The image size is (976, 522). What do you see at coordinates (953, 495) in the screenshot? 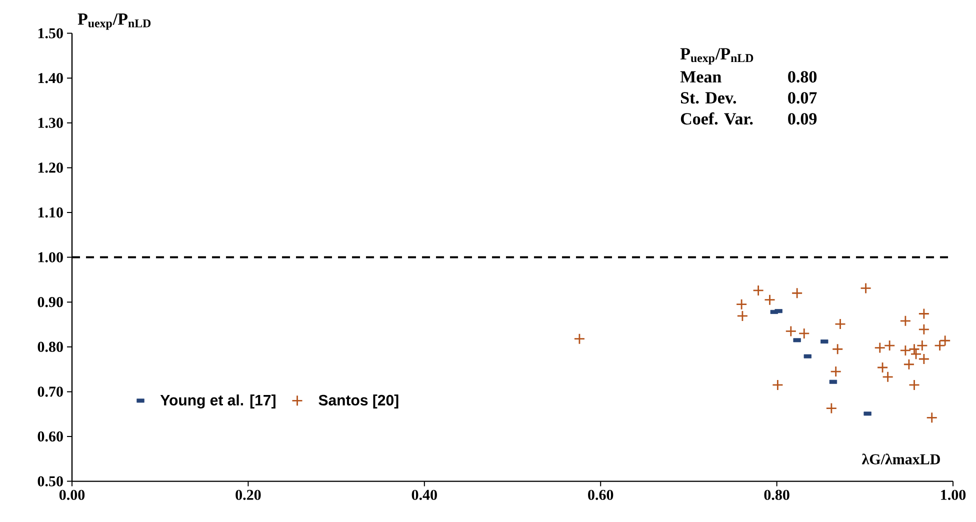
I see `x-tick-label: 1.00` at bounding box center [953, 495].